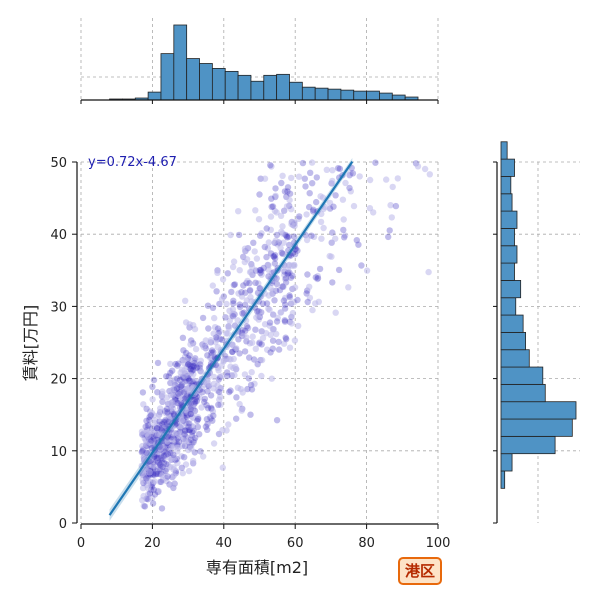 The width and height of the screenshot is (600, 600). I want to click on x-tick-label: 20, so click(152, 543).